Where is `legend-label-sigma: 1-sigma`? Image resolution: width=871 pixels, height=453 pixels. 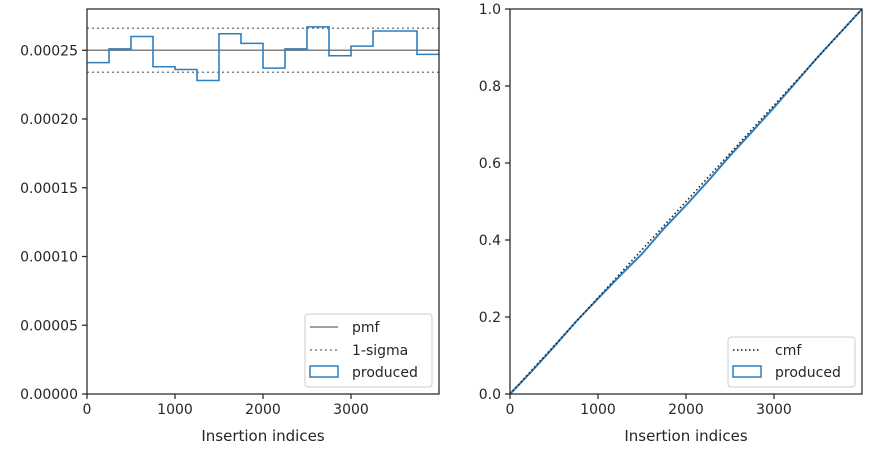
legend-label-sigma: 1-sigma is located at coordinates (380, 351).